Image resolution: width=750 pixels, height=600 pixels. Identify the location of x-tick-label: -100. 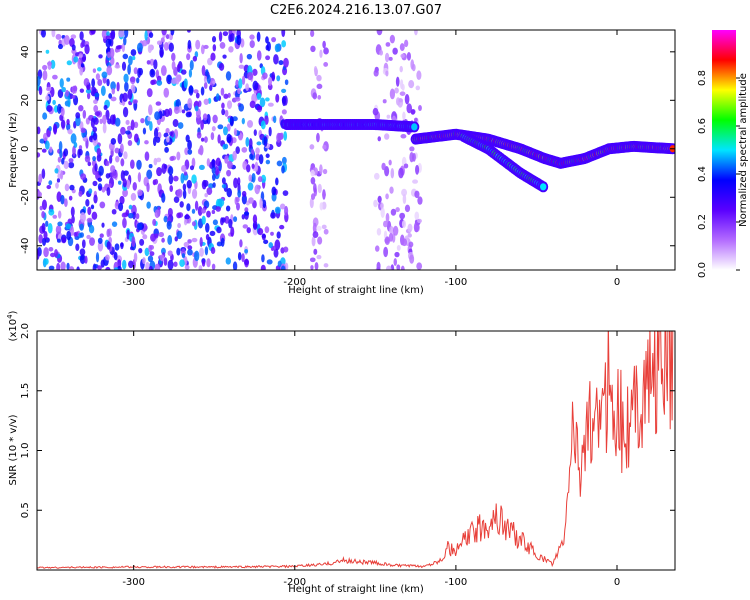
(456, 282).